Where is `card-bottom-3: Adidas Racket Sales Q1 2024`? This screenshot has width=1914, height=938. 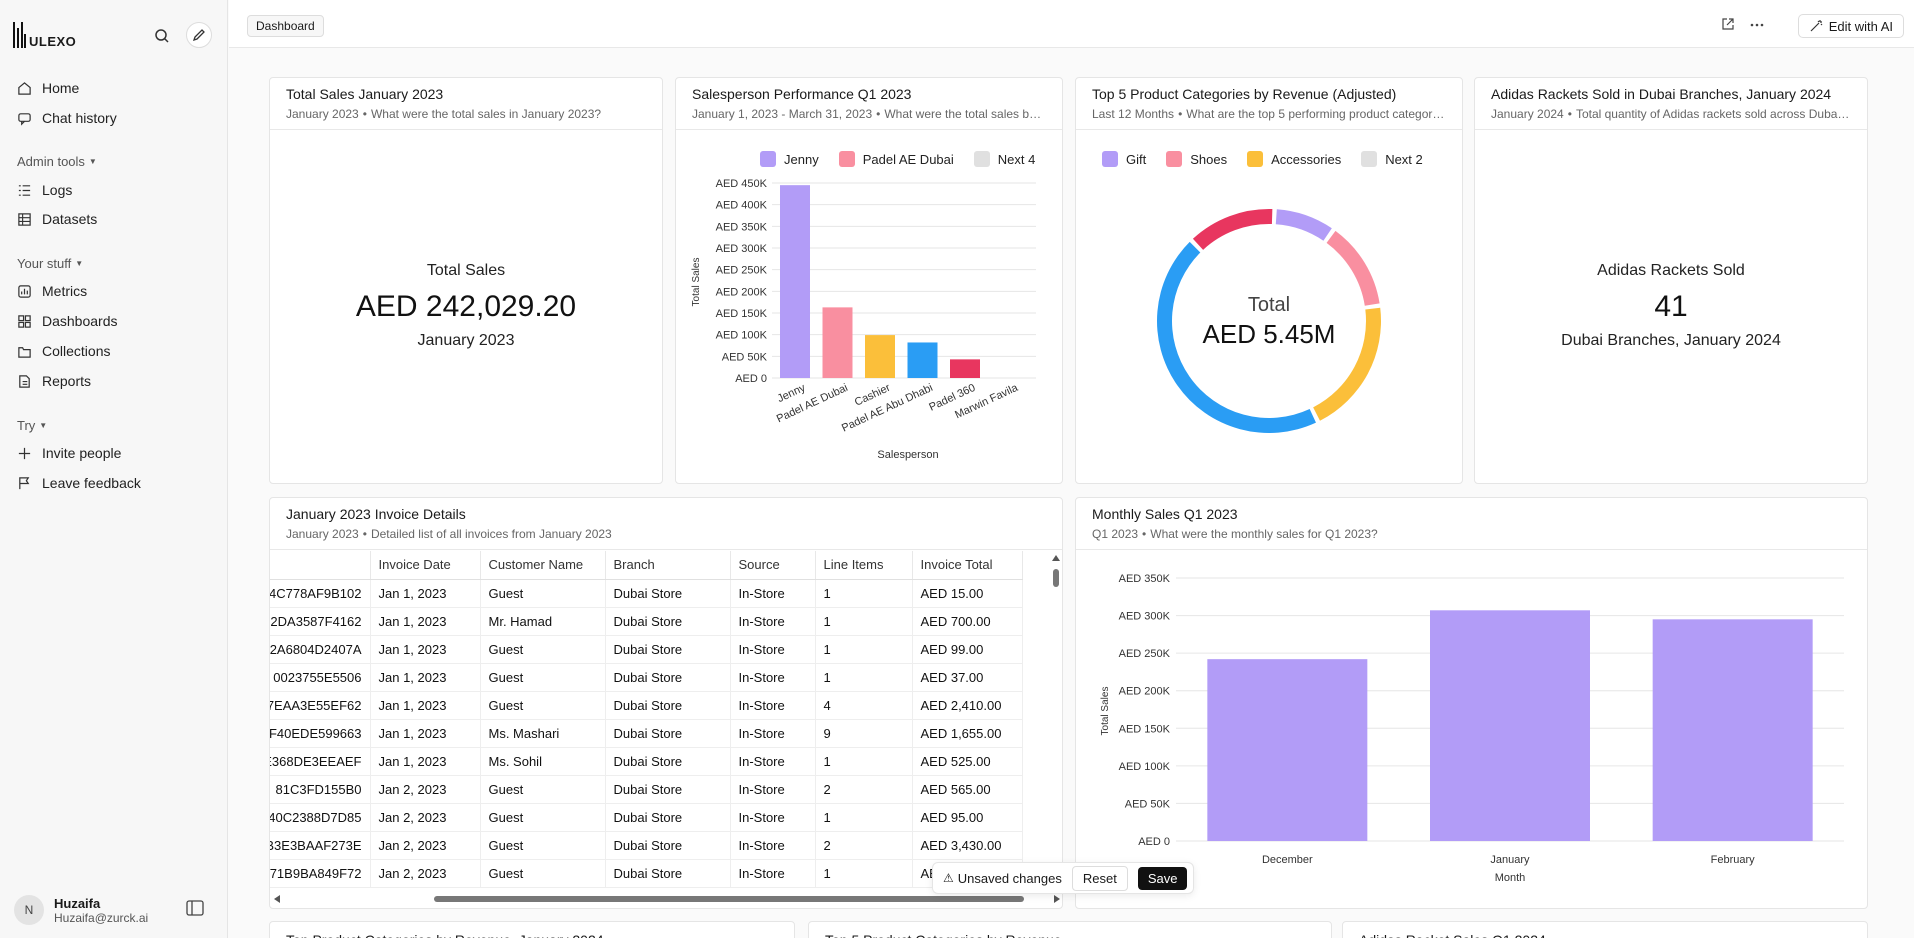 card-bottom-3: Adidas Racket Sales Q1 2024 is located at coordinates (1605, 929).